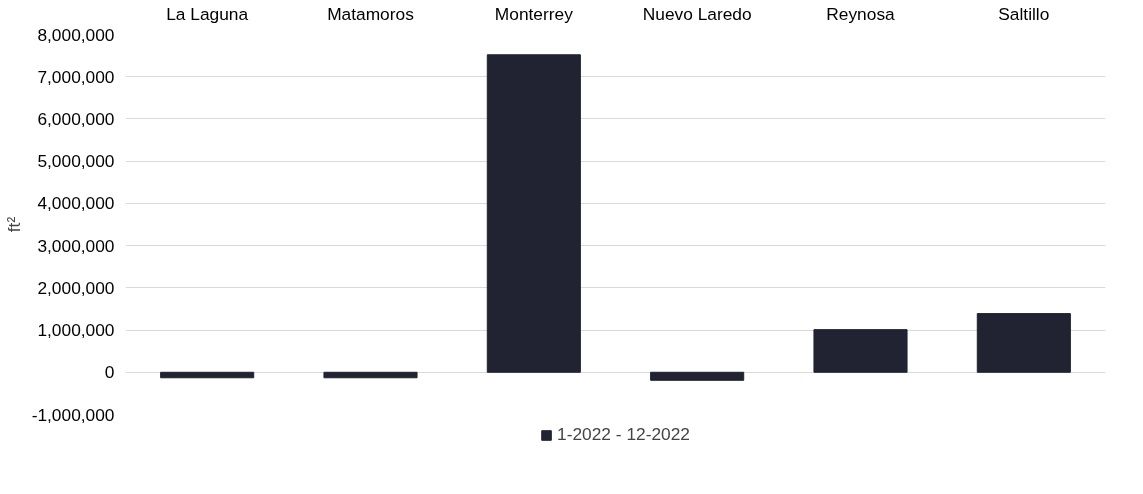 The width and height of the screenshot is (1143, 494). What do you see at coordinates (73, 414) in the screenshot?
I see `y-tick-label: -1,000,000` at bounding box center [73, 414].